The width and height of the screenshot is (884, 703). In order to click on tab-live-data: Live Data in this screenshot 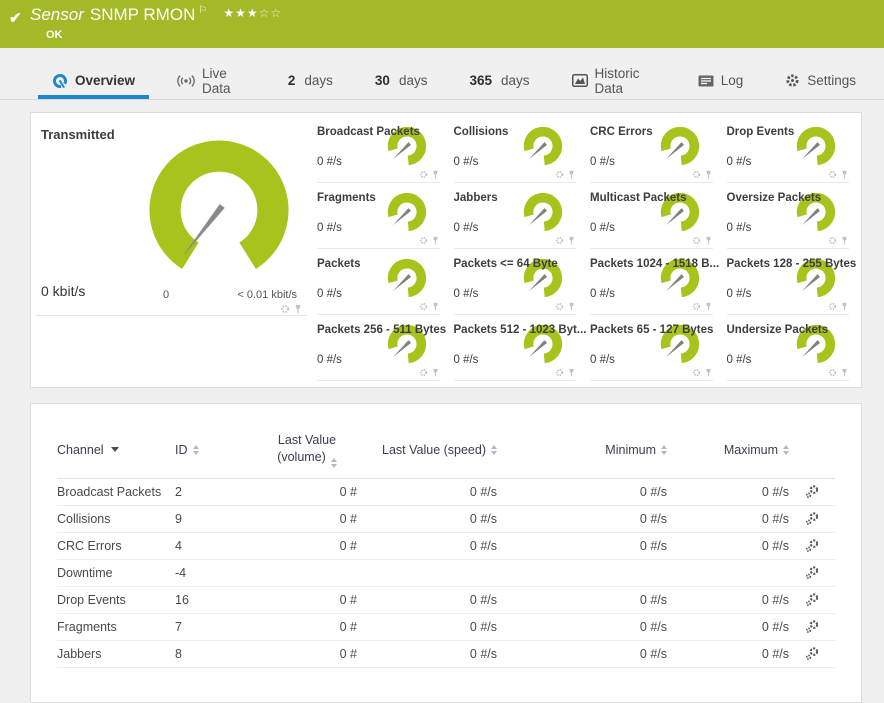, I will do `click(211, 80)`.